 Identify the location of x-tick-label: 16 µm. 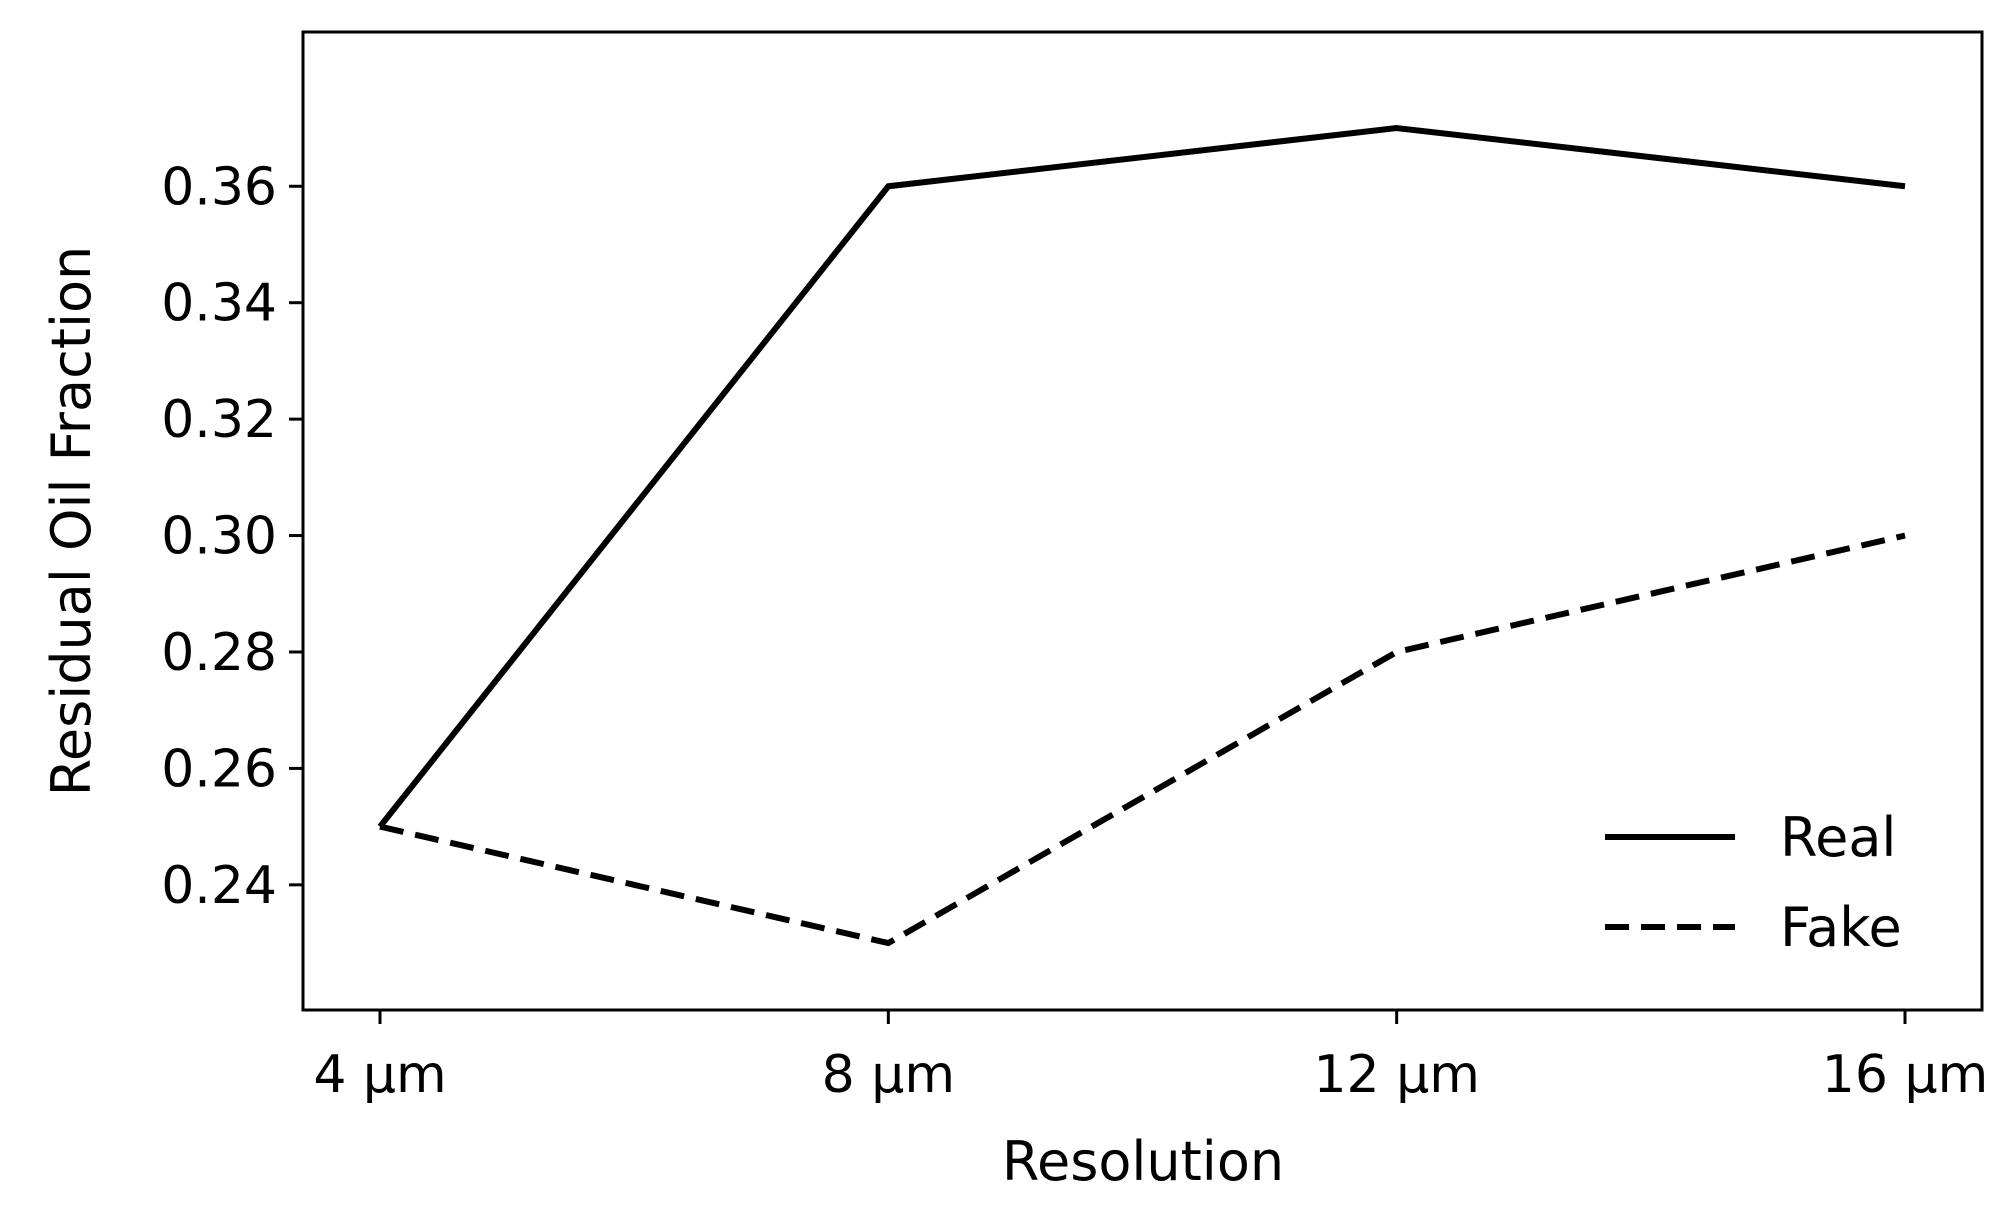
(1905, 1075).